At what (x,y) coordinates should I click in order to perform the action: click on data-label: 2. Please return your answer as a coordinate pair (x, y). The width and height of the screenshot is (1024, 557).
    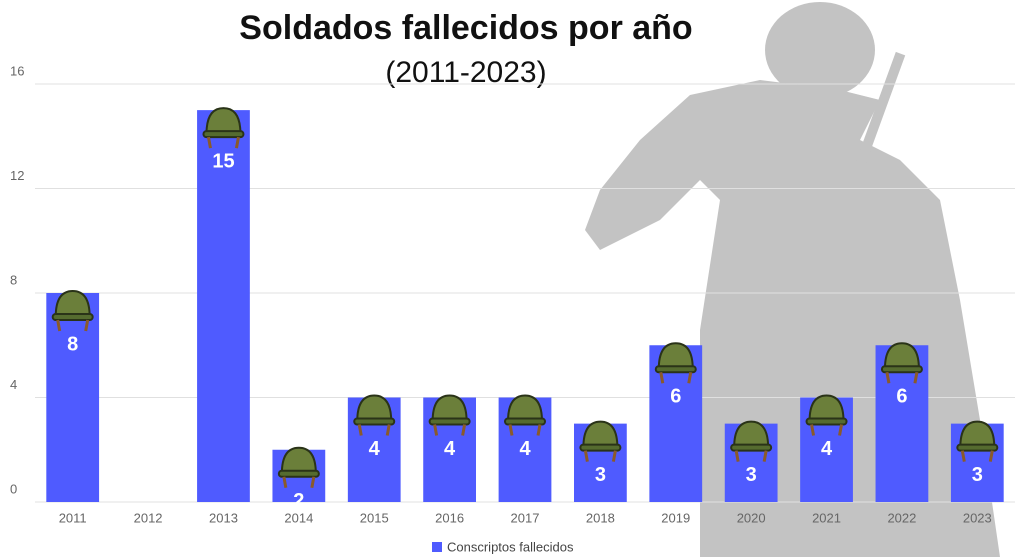
    Looking at the image, I should click on (298, 501).